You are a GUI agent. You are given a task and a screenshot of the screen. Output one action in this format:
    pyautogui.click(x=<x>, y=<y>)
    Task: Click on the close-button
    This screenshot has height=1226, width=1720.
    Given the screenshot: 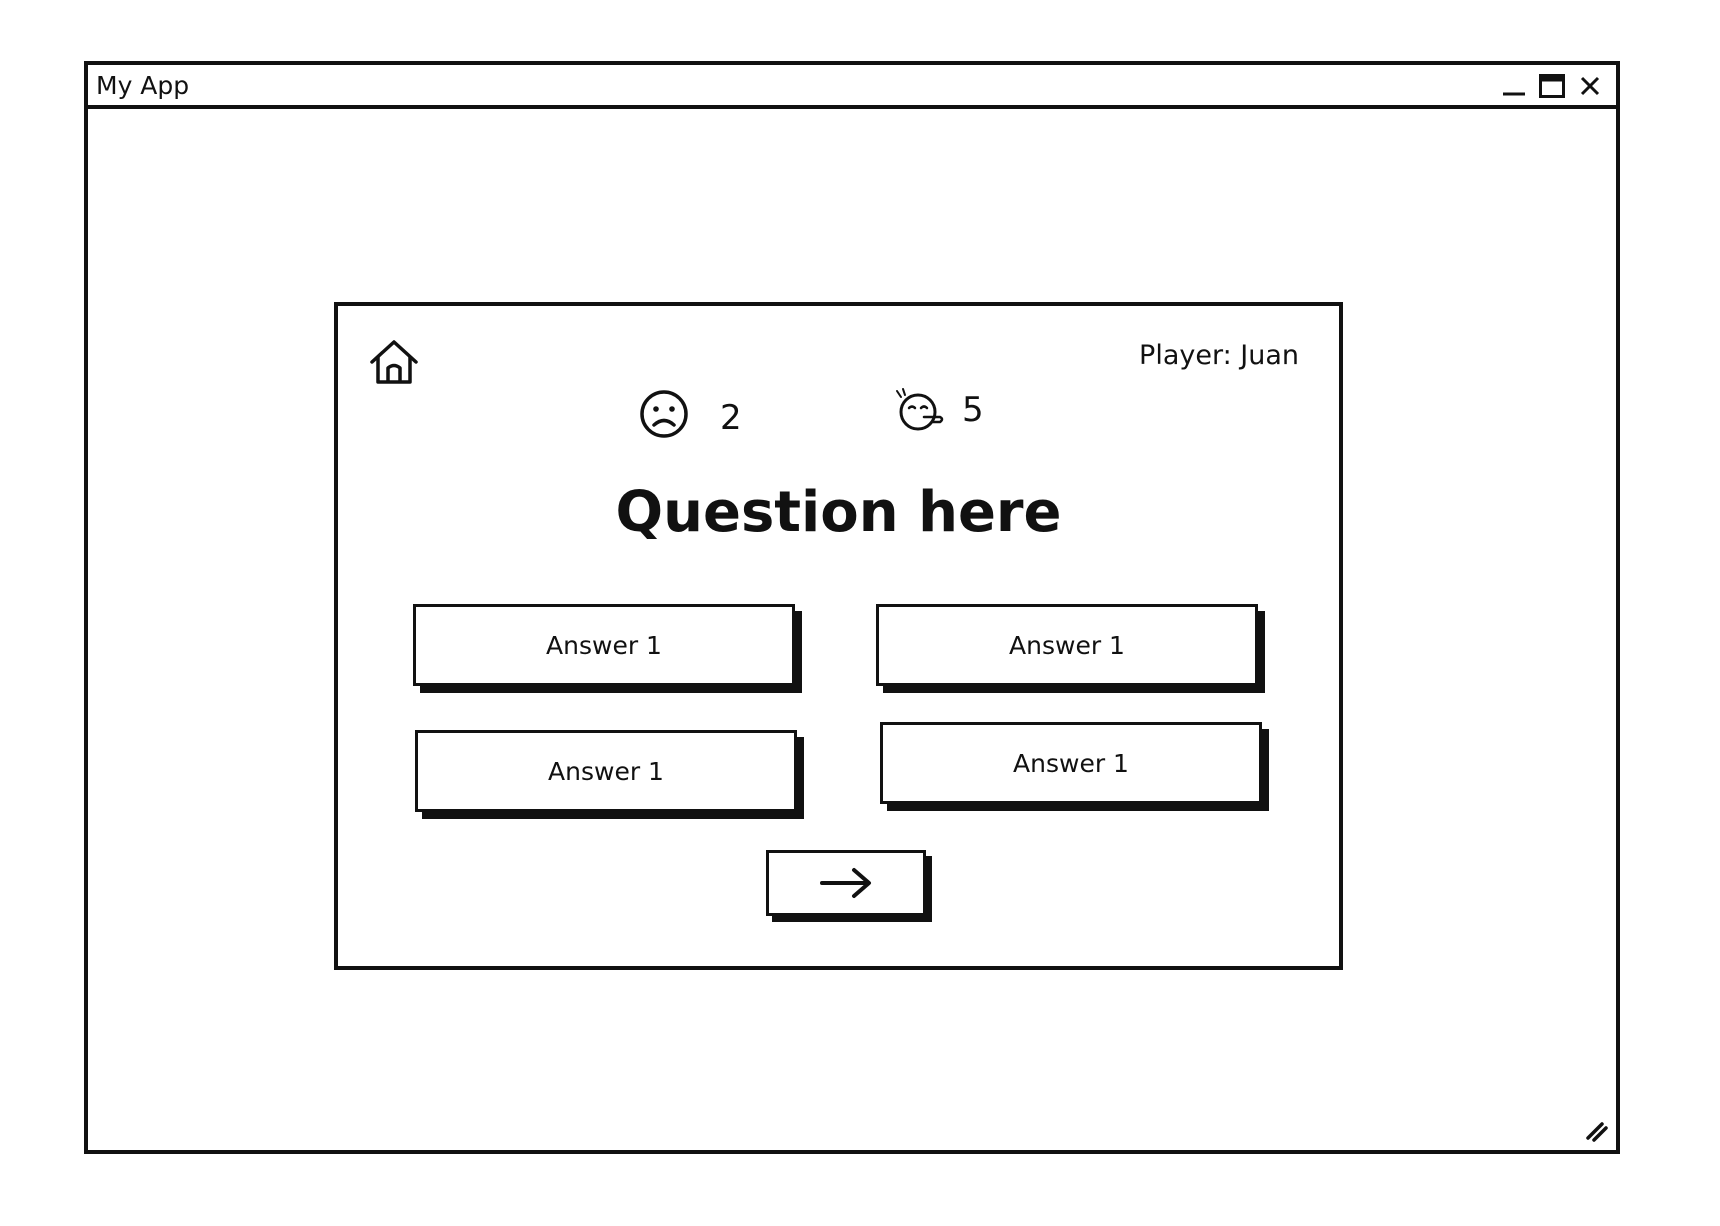 What is the action you would take?
    pyautogui.click(x=1590, y=86)
    